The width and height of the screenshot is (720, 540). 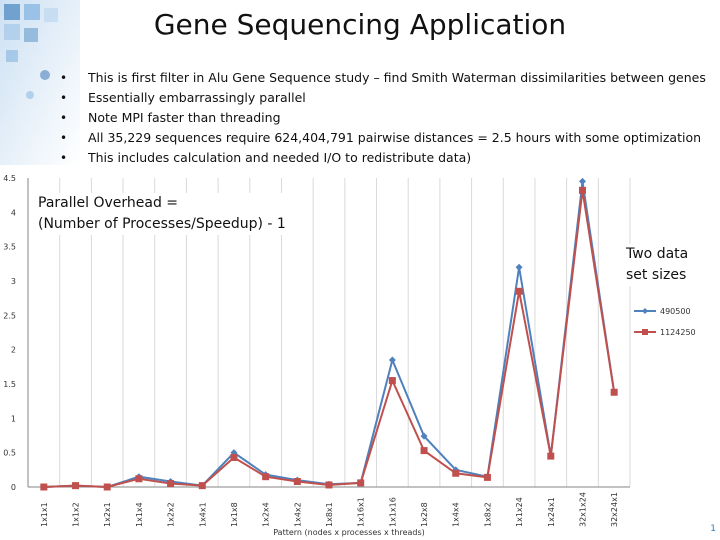 I want to click on x-tick-label: 32x24x1, so click(x=614, y=509).